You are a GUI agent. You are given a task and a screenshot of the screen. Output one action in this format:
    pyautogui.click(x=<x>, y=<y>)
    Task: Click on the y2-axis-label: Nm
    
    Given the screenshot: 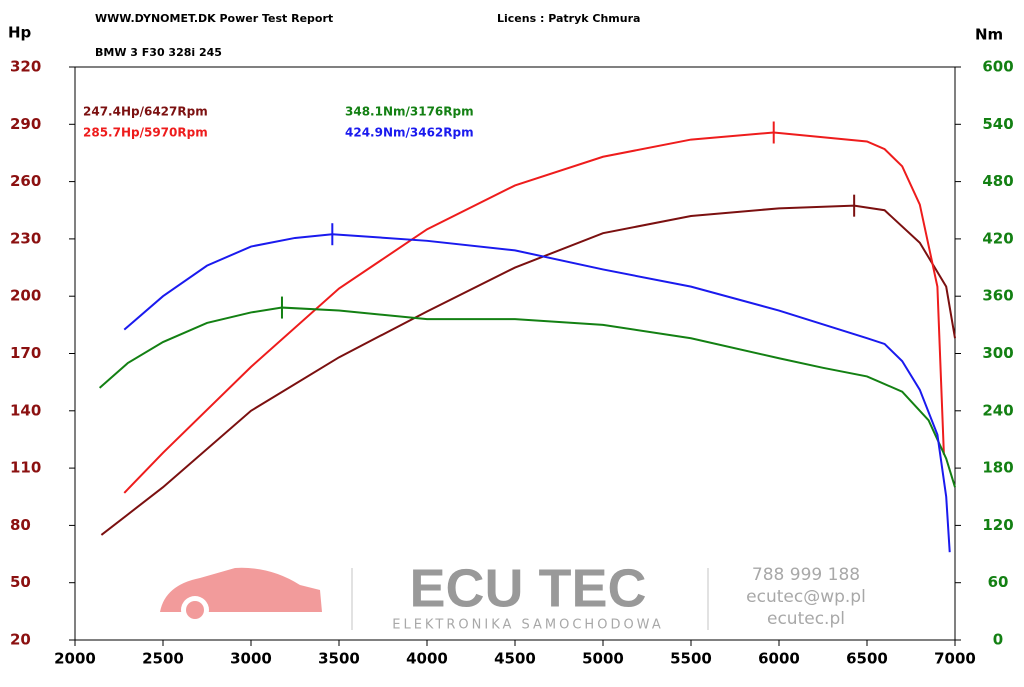 What is the action you would take?
    pyautogui.click(x=989, y=35)
    